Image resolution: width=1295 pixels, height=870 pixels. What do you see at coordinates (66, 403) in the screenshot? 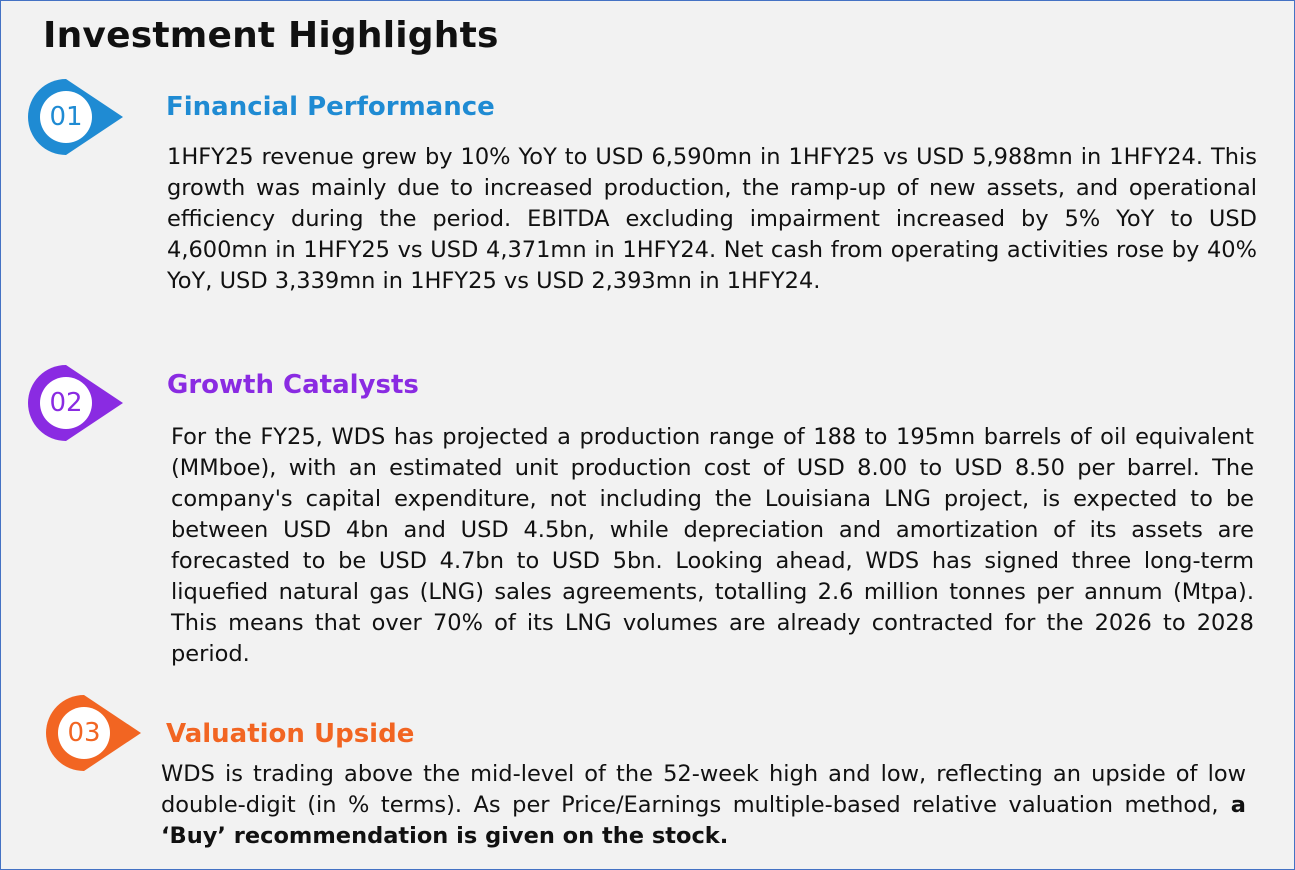
I see `section-number: 02` at bounding box center [66, 403].